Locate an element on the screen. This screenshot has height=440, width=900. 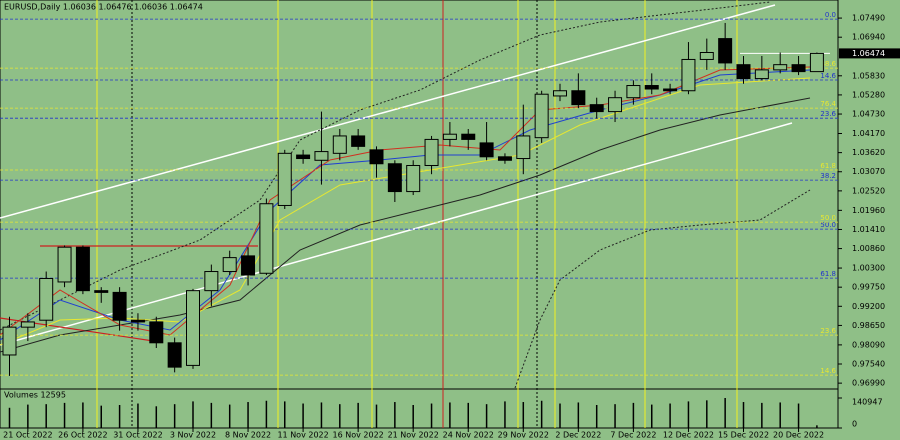
fib-label: 14.6 is located at coordinates (828, 76).